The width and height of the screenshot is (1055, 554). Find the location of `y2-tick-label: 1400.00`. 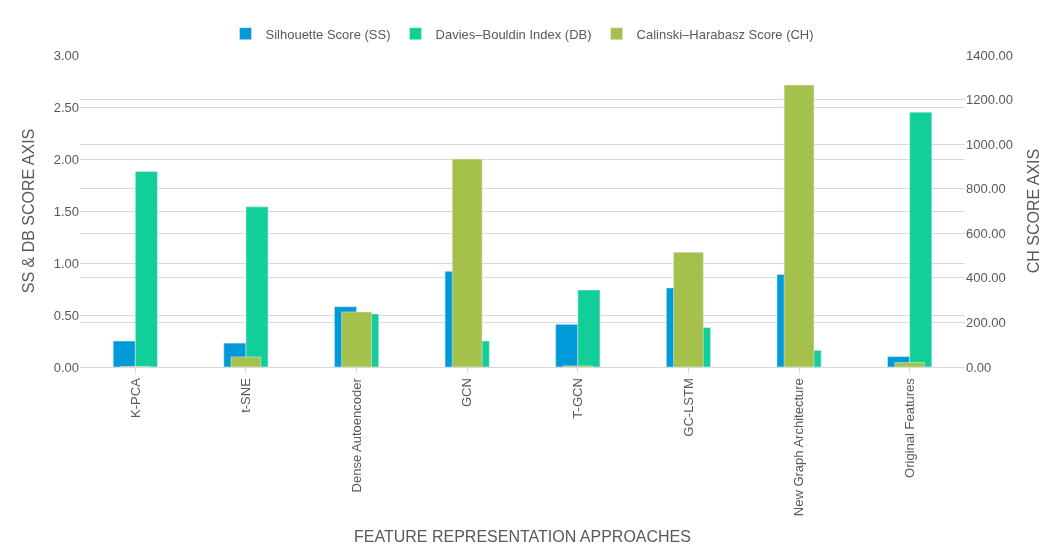

y2-tick-label: 1400.00 is located at coordinates (989, 55).